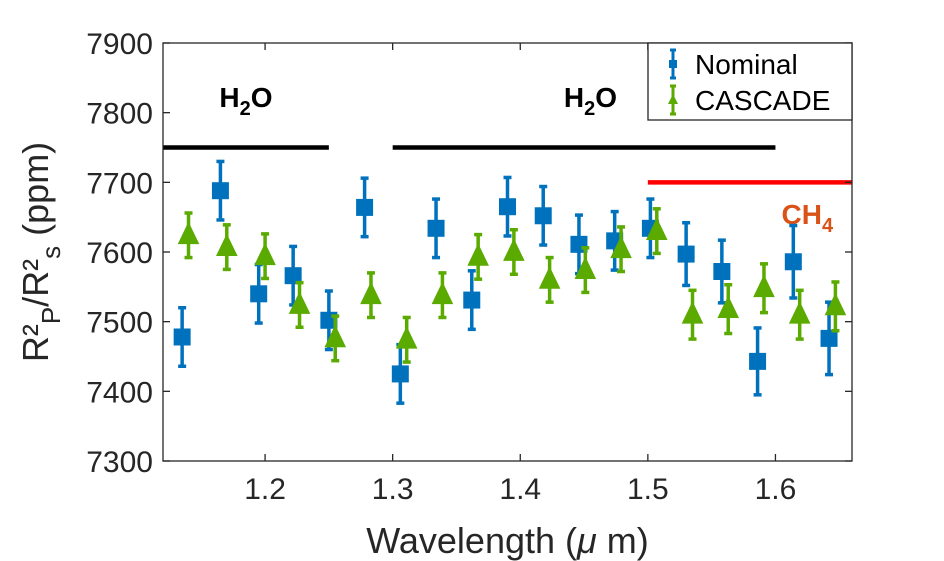  Describe the element at coordinates (119, 462) in the screenshot. I see `y-tick-label: 7300` at that location.